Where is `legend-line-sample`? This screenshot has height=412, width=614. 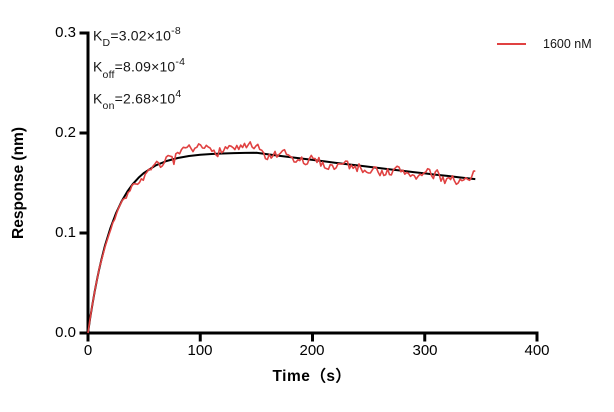 legend-line-sample is located at coordinates (511, 43).